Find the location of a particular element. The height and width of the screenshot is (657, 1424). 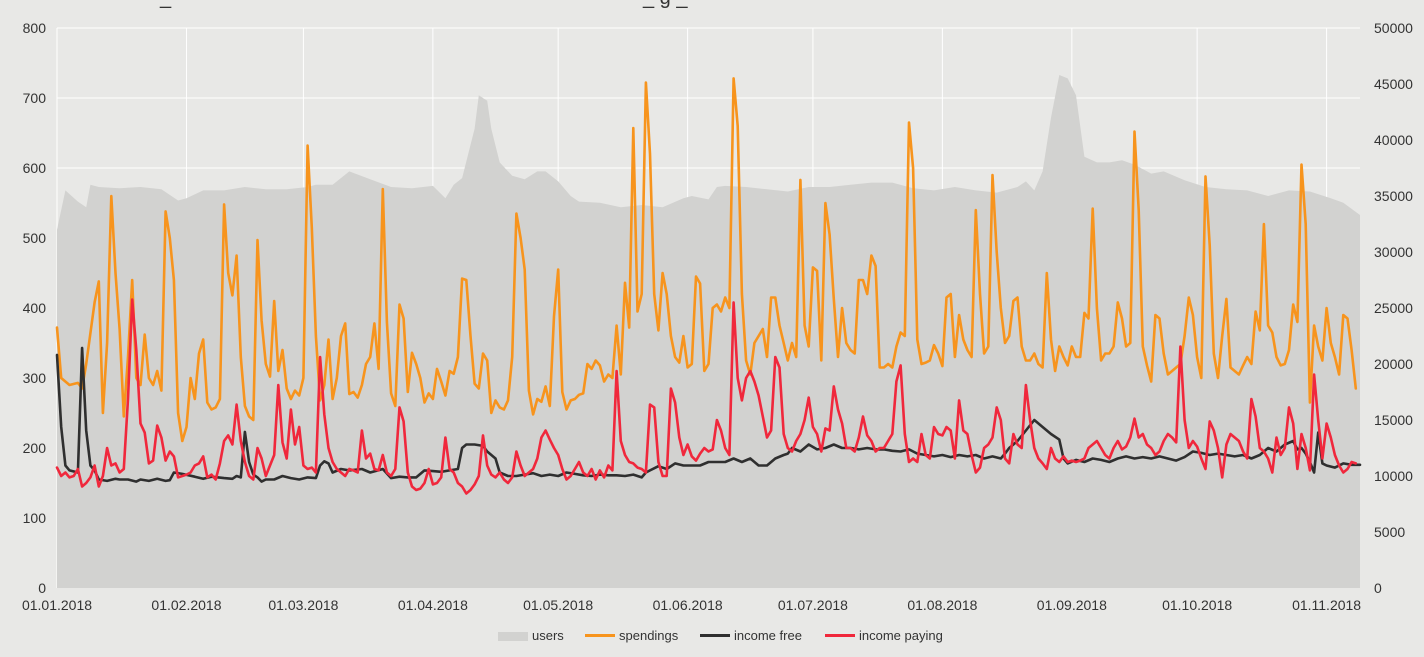

legend-item-income-free: income free is located at coordinates (751, 635).